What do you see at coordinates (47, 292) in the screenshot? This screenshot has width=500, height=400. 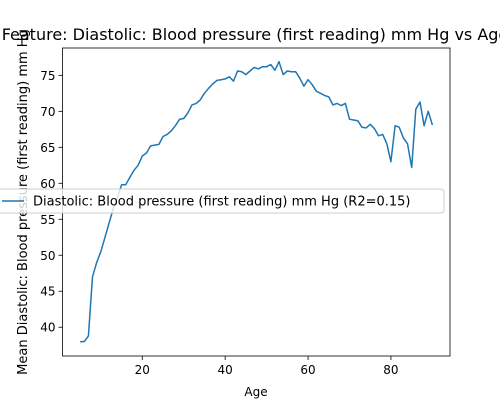 I see `y-tick-label: 45` at bounding box center [47, 292].